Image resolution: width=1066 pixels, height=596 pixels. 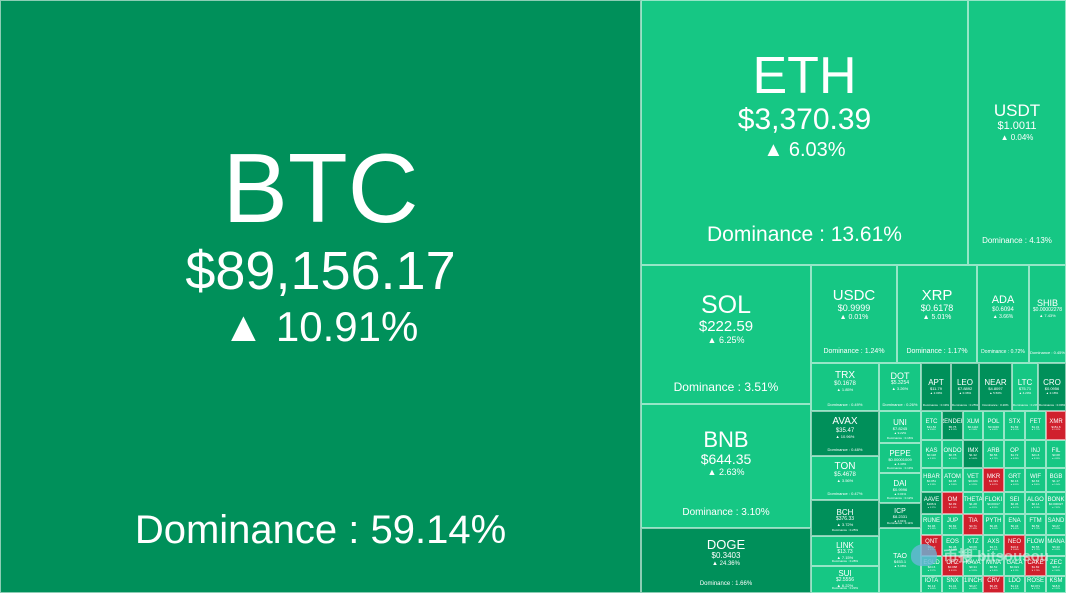 What do you see at coordinates (726, 560) in the screenshot?
I see `tile-doge: DOGE $0.3403 ▲ 24.36% Dominance : 1.66%` at bounding box center [726, 560].